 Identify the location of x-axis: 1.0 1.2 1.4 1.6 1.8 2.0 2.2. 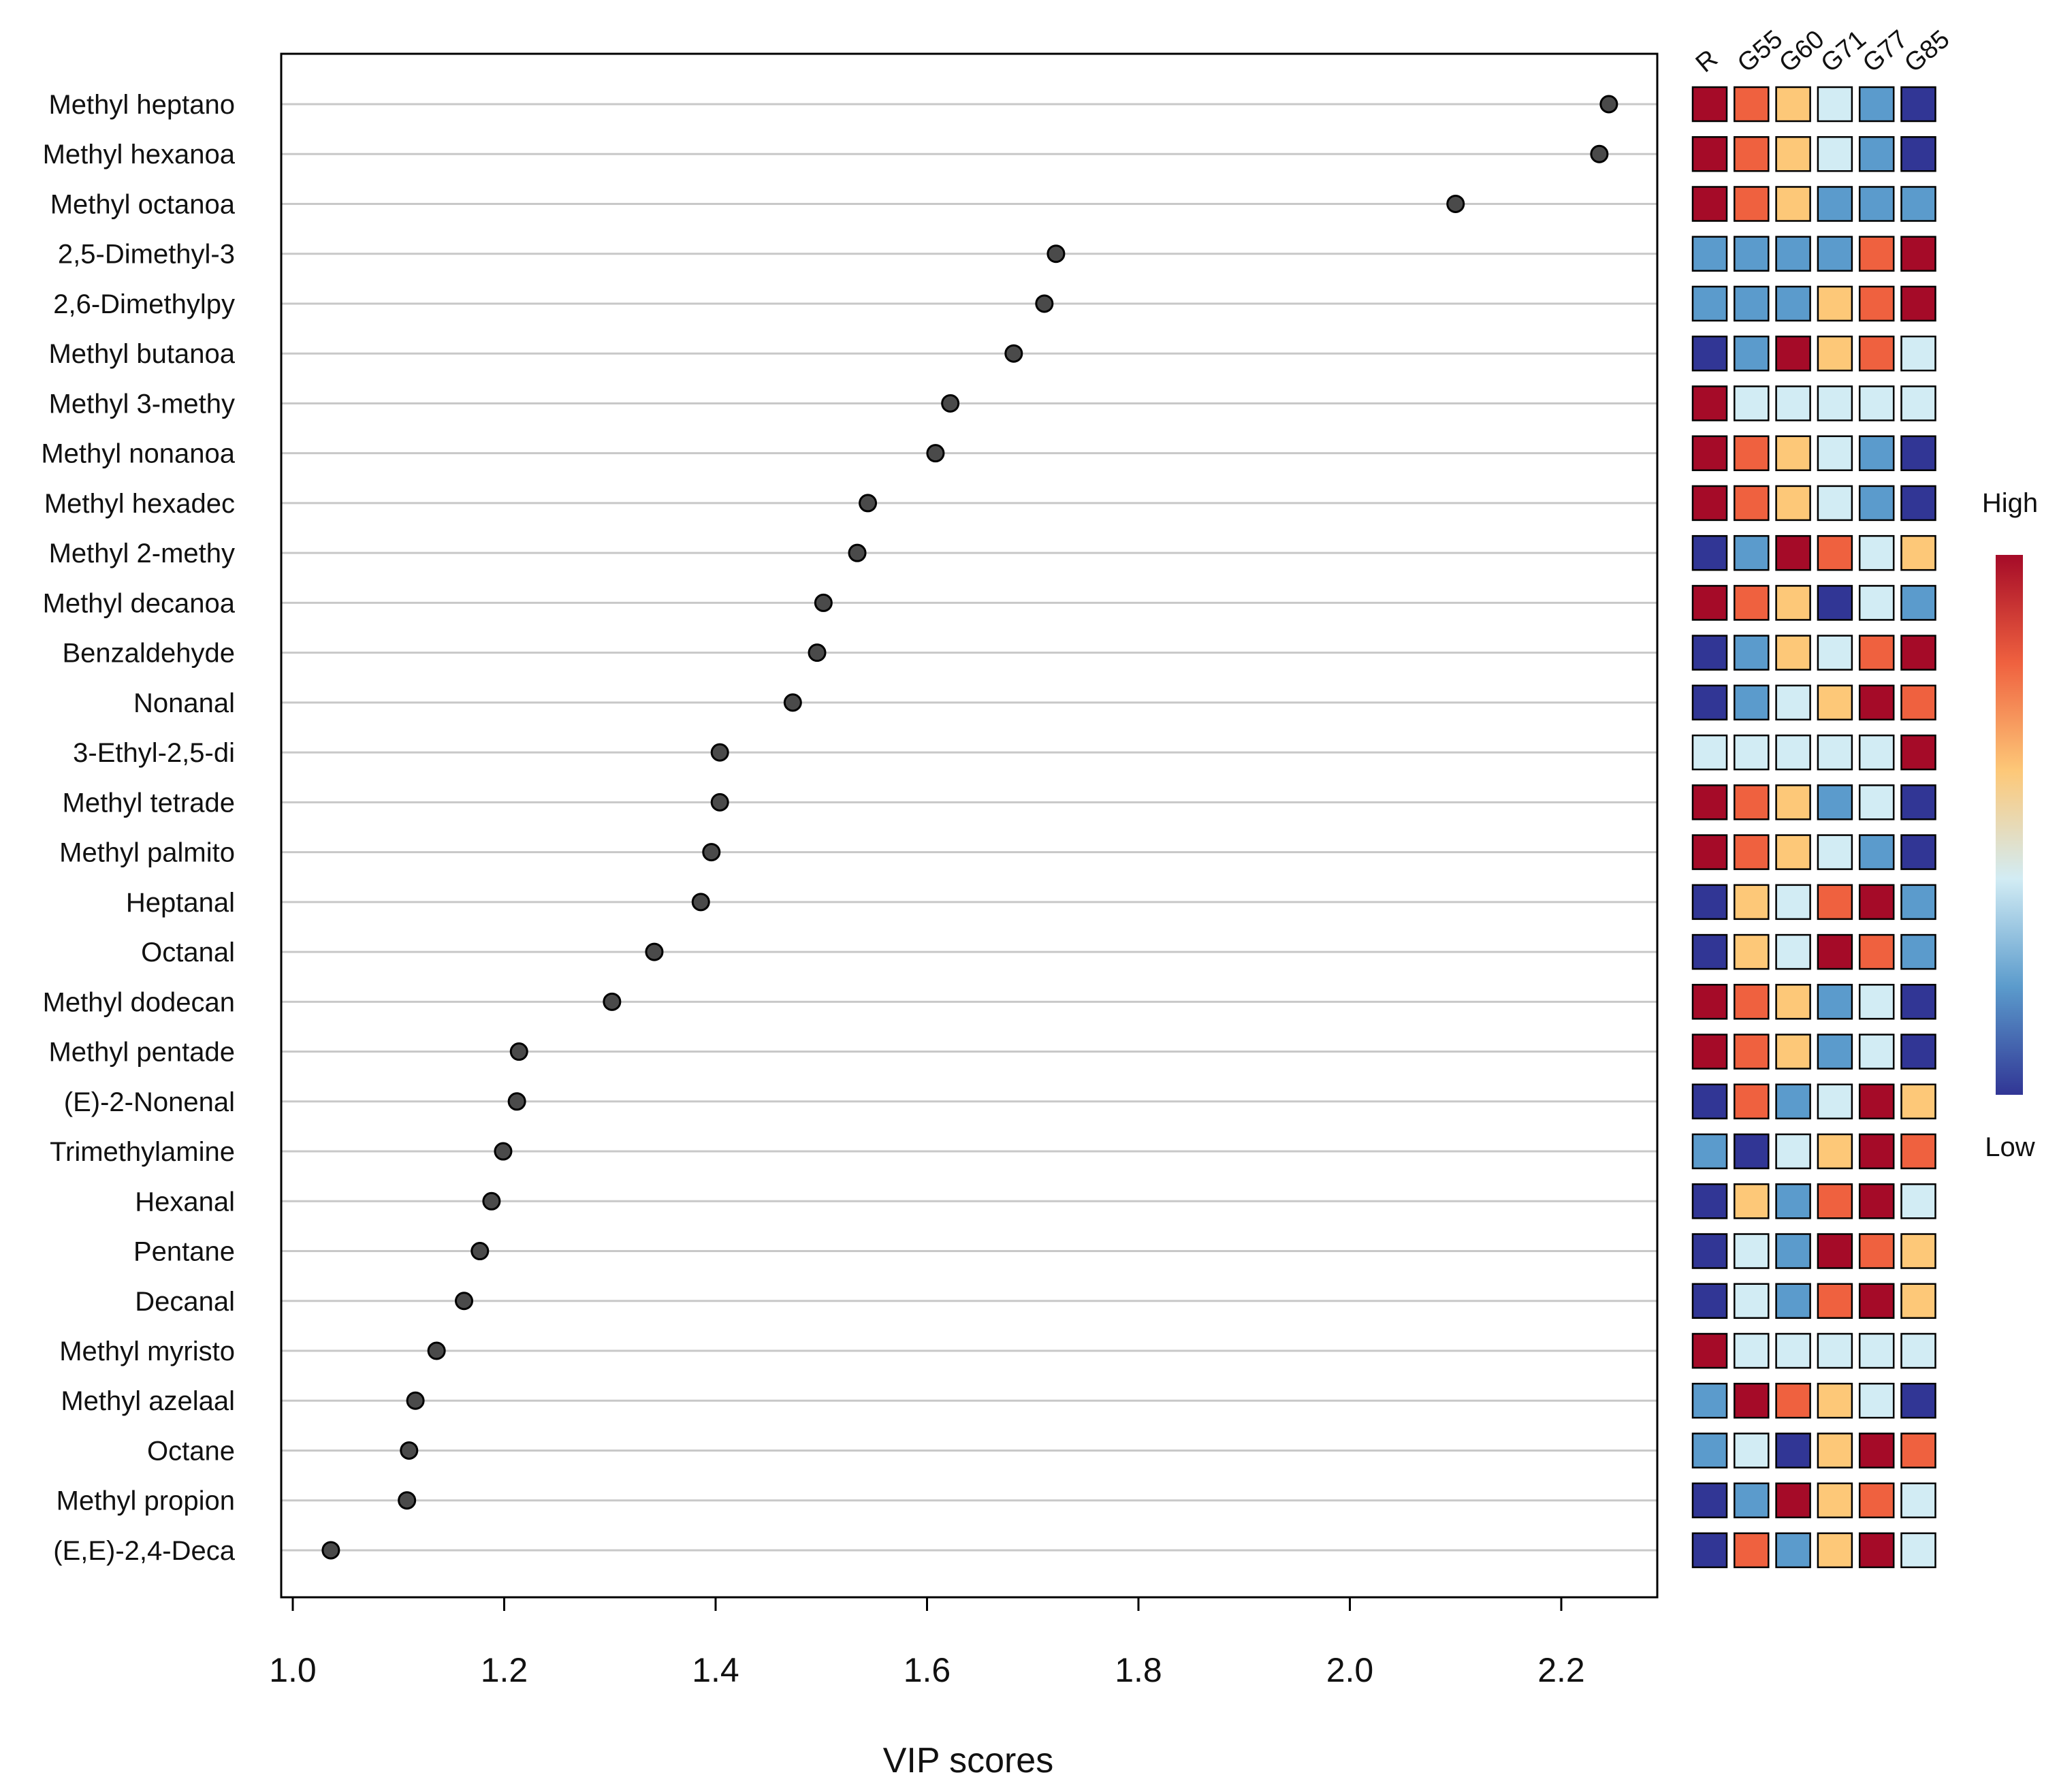
(927, 1642).